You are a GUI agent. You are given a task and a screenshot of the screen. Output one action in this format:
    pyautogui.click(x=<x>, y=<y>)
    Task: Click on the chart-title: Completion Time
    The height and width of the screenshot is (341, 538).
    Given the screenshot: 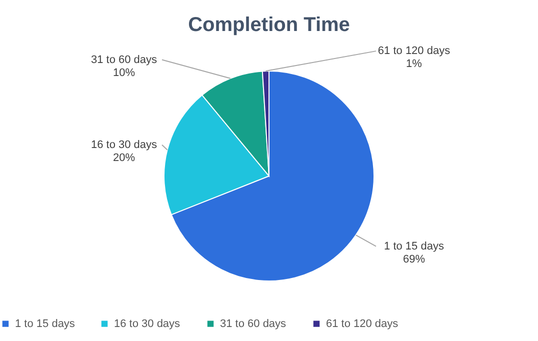 What is the action you would take?
    pyautogui.click(x=269, y=25)
    